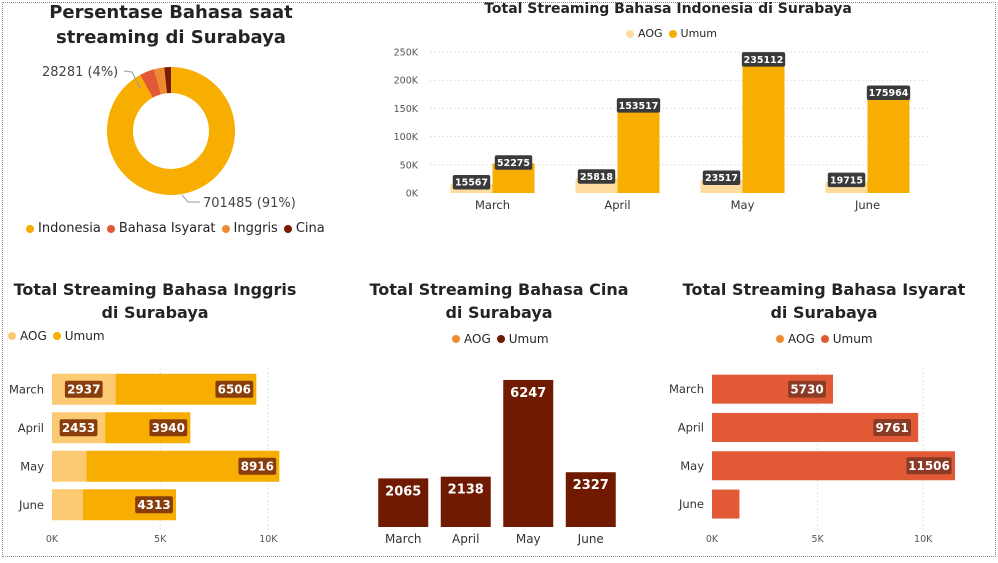 The height and width of the screenshot is (563, 998). I want to click on donut-annotation-isyarat: 28281 (4%), so click(80, 72).